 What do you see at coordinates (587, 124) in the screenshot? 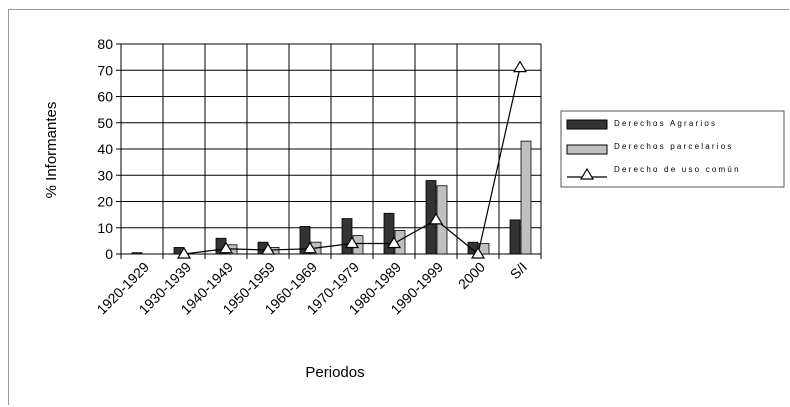
I see `legend-swatch-derechos-agrarios` at bounding box center [587, 124].